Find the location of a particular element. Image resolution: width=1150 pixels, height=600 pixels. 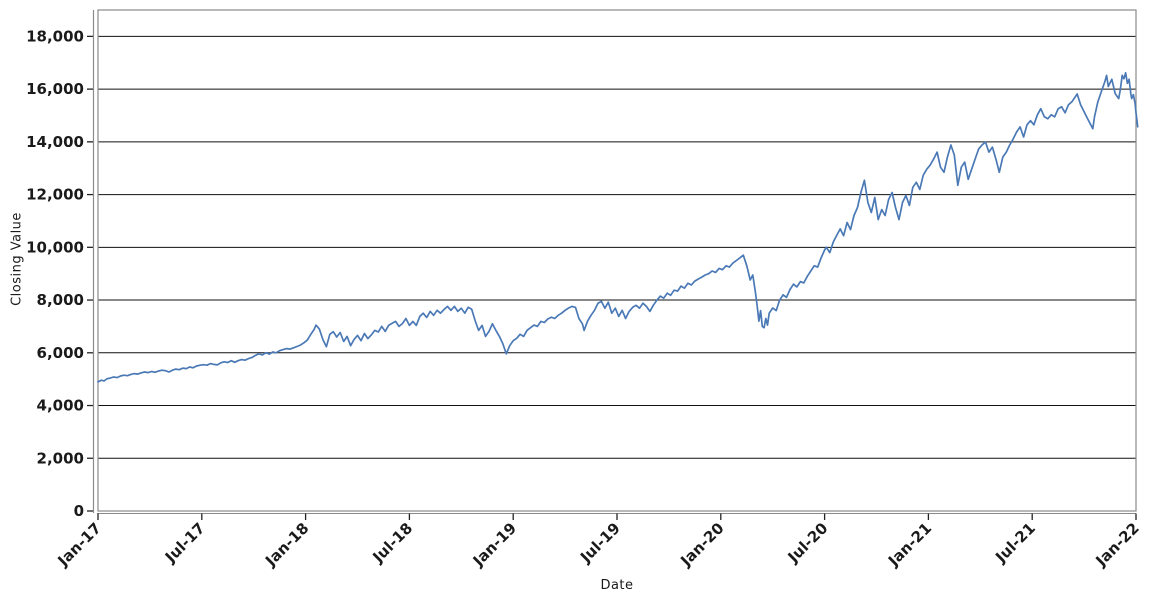

y-axis-title: Closing Value is located at coordinates (17, 259).